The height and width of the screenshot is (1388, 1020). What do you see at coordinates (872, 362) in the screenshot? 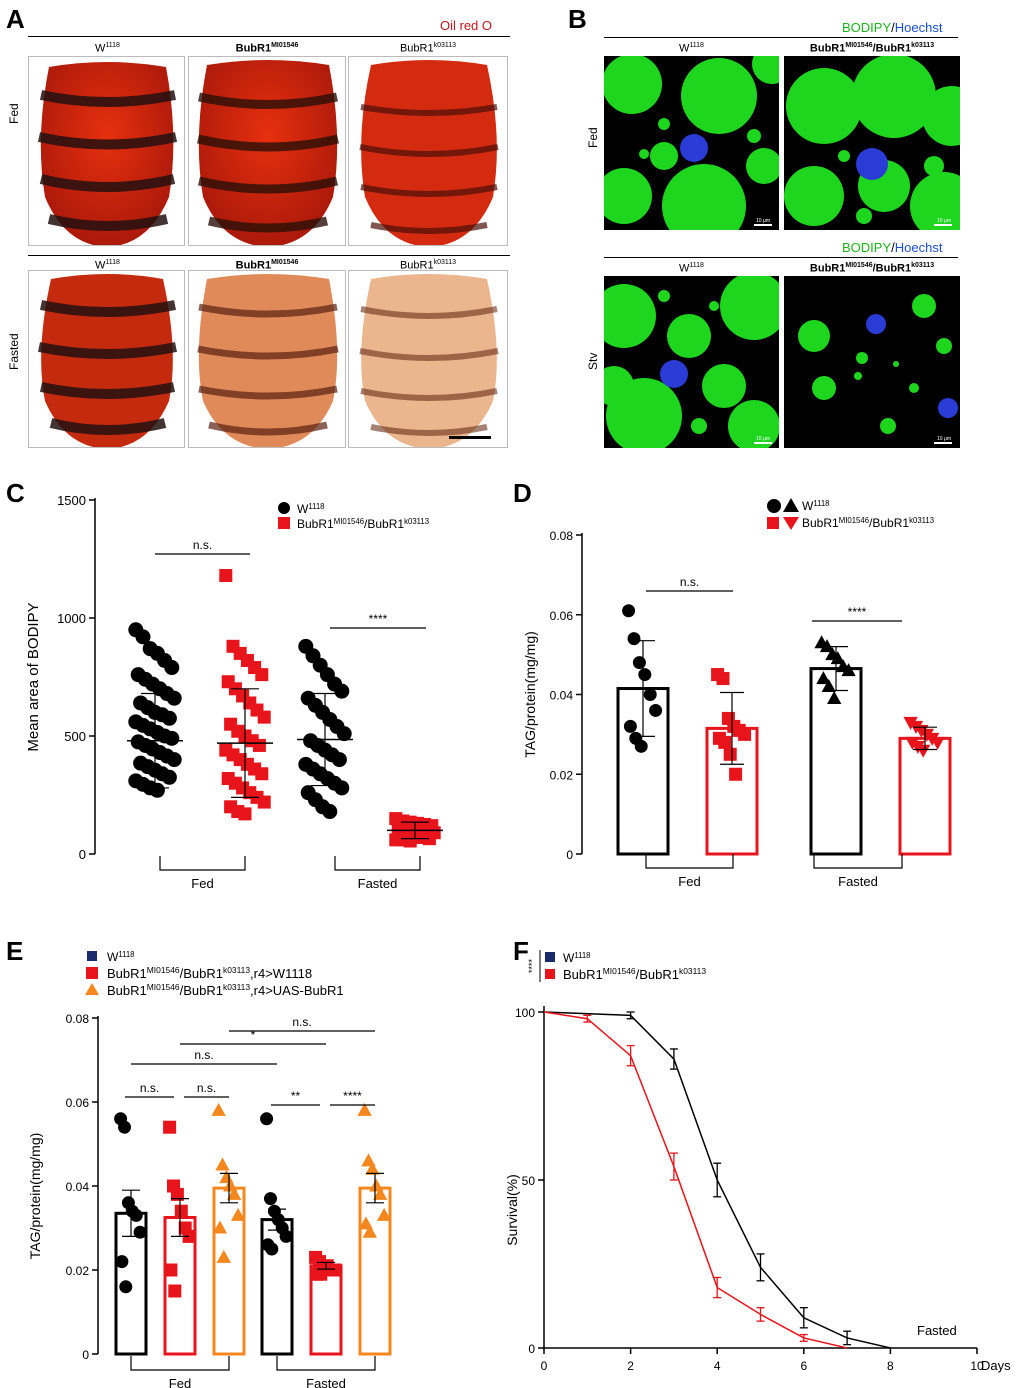
I see `micrograph-stv-bubr1` at bounding box center [872, 362].